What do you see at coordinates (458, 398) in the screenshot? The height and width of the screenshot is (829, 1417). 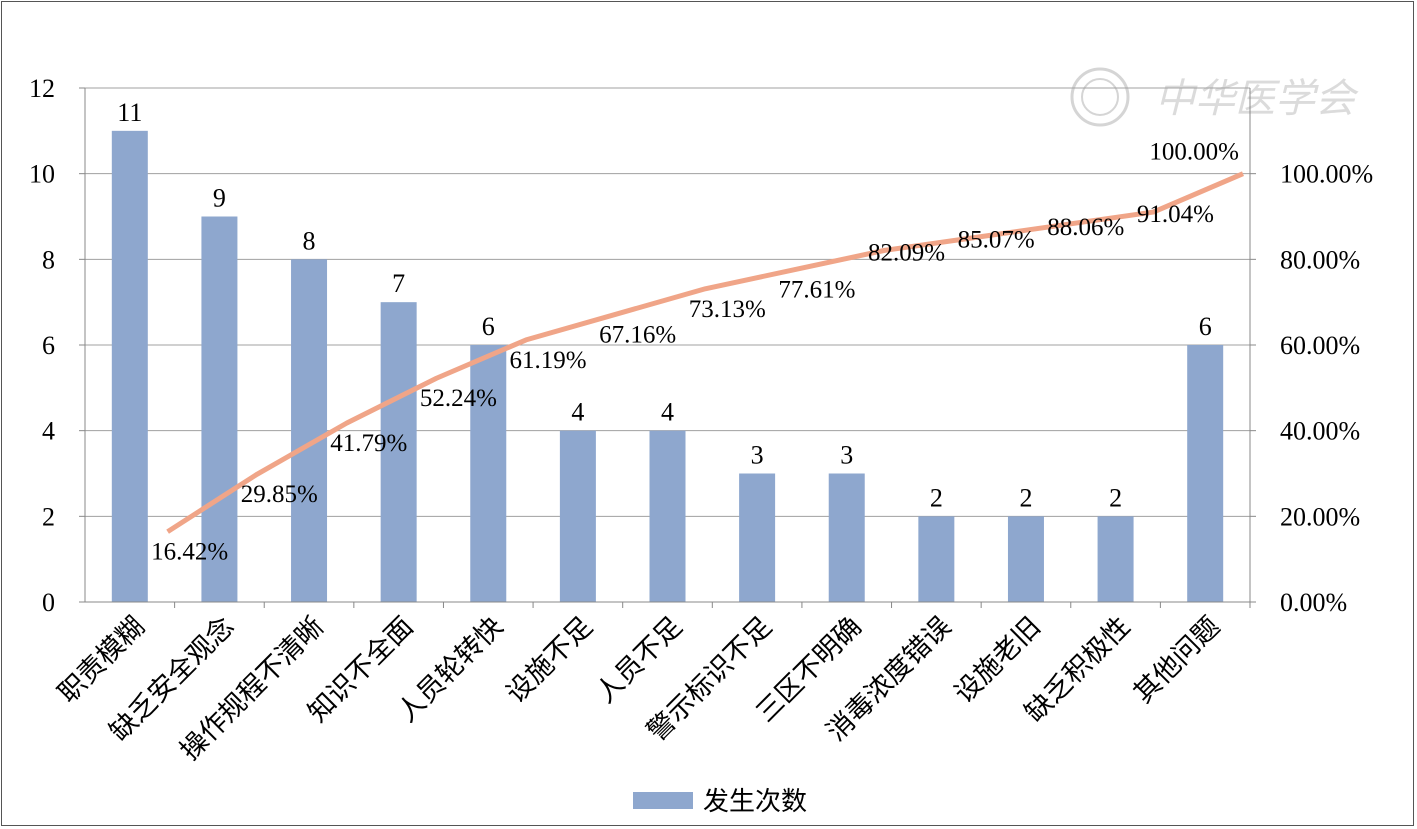 I see `cumulative-percent-label: 52.24%` at bounding box center [458, 398].